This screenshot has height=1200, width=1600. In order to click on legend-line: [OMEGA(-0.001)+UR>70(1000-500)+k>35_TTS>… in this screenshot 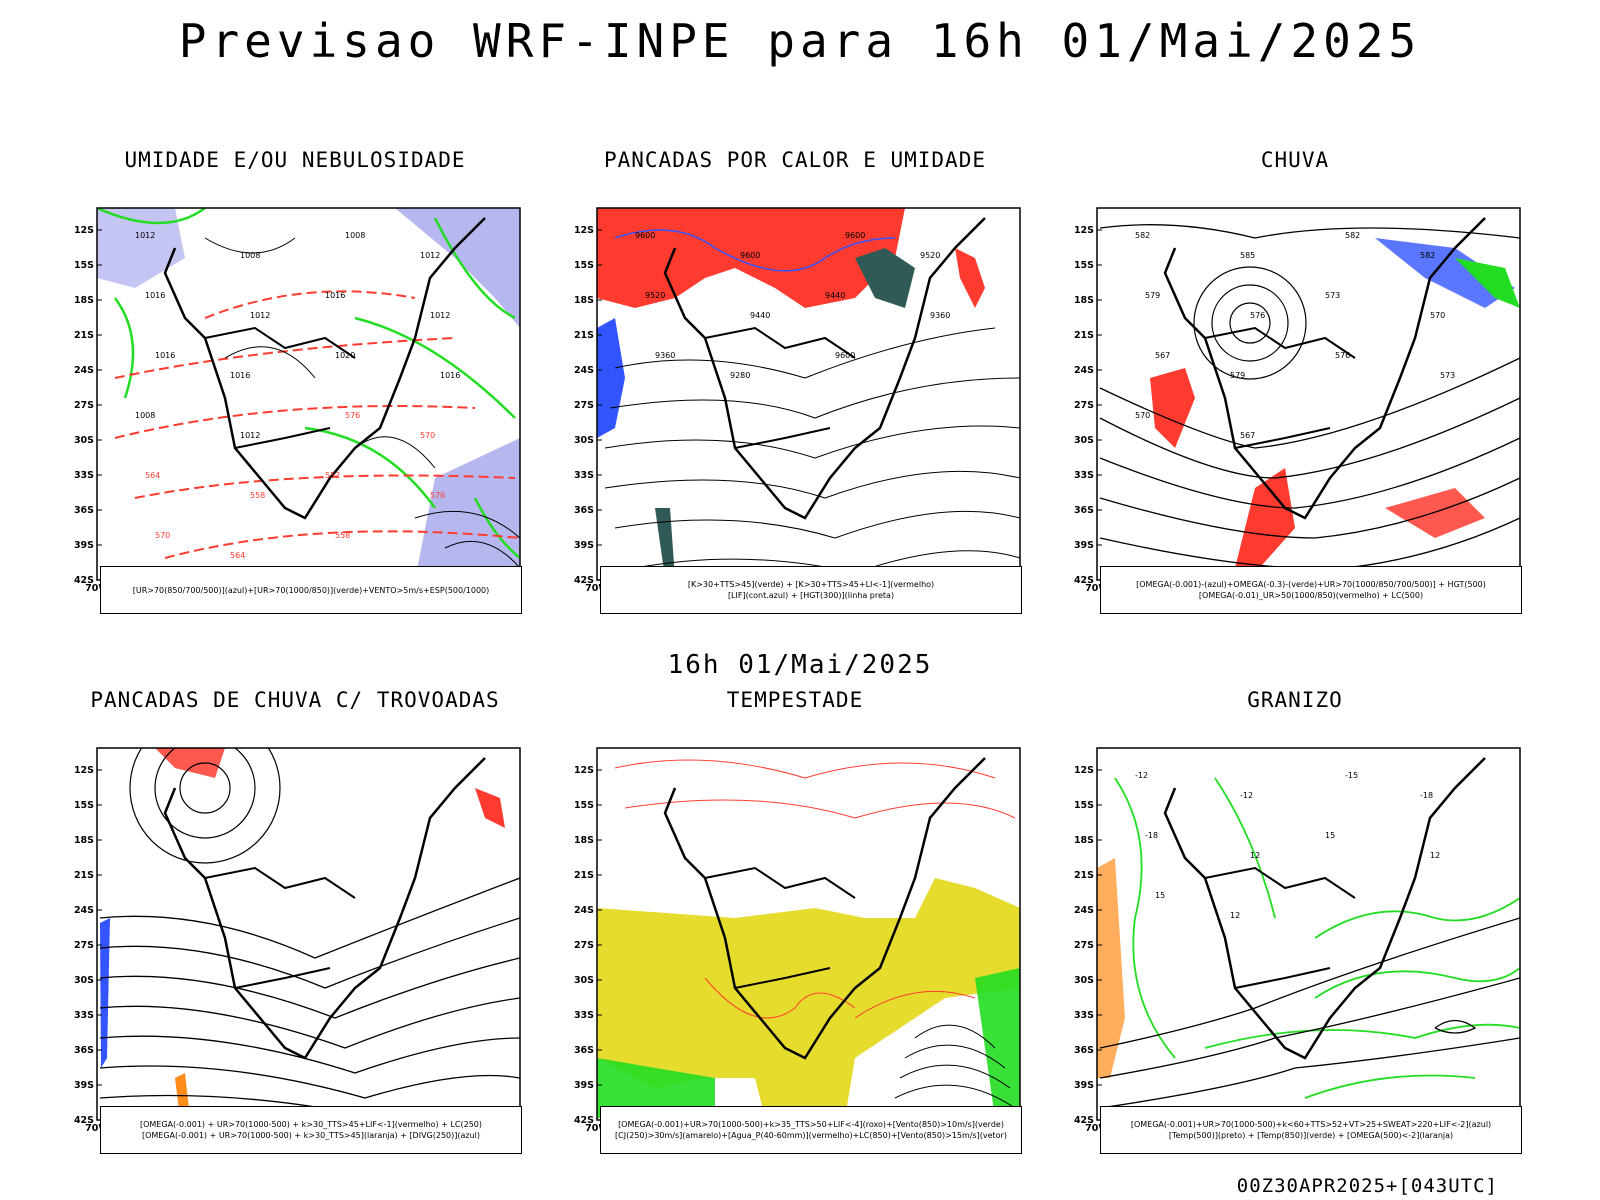, I will do `click(811, 1124)`.